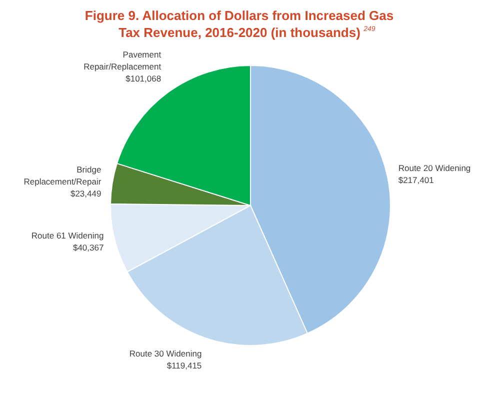 The width and height of the screenshot is (478, 393). I want to click on slice-label: Route 30 Widening, so click(165, 353).